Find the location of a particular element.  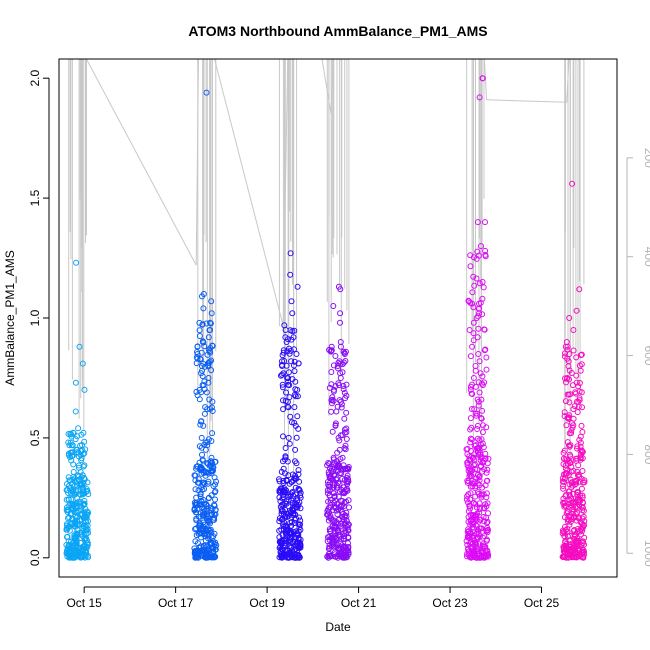

x-tick-label: Oct 15 is located at coordinates (84, 603).